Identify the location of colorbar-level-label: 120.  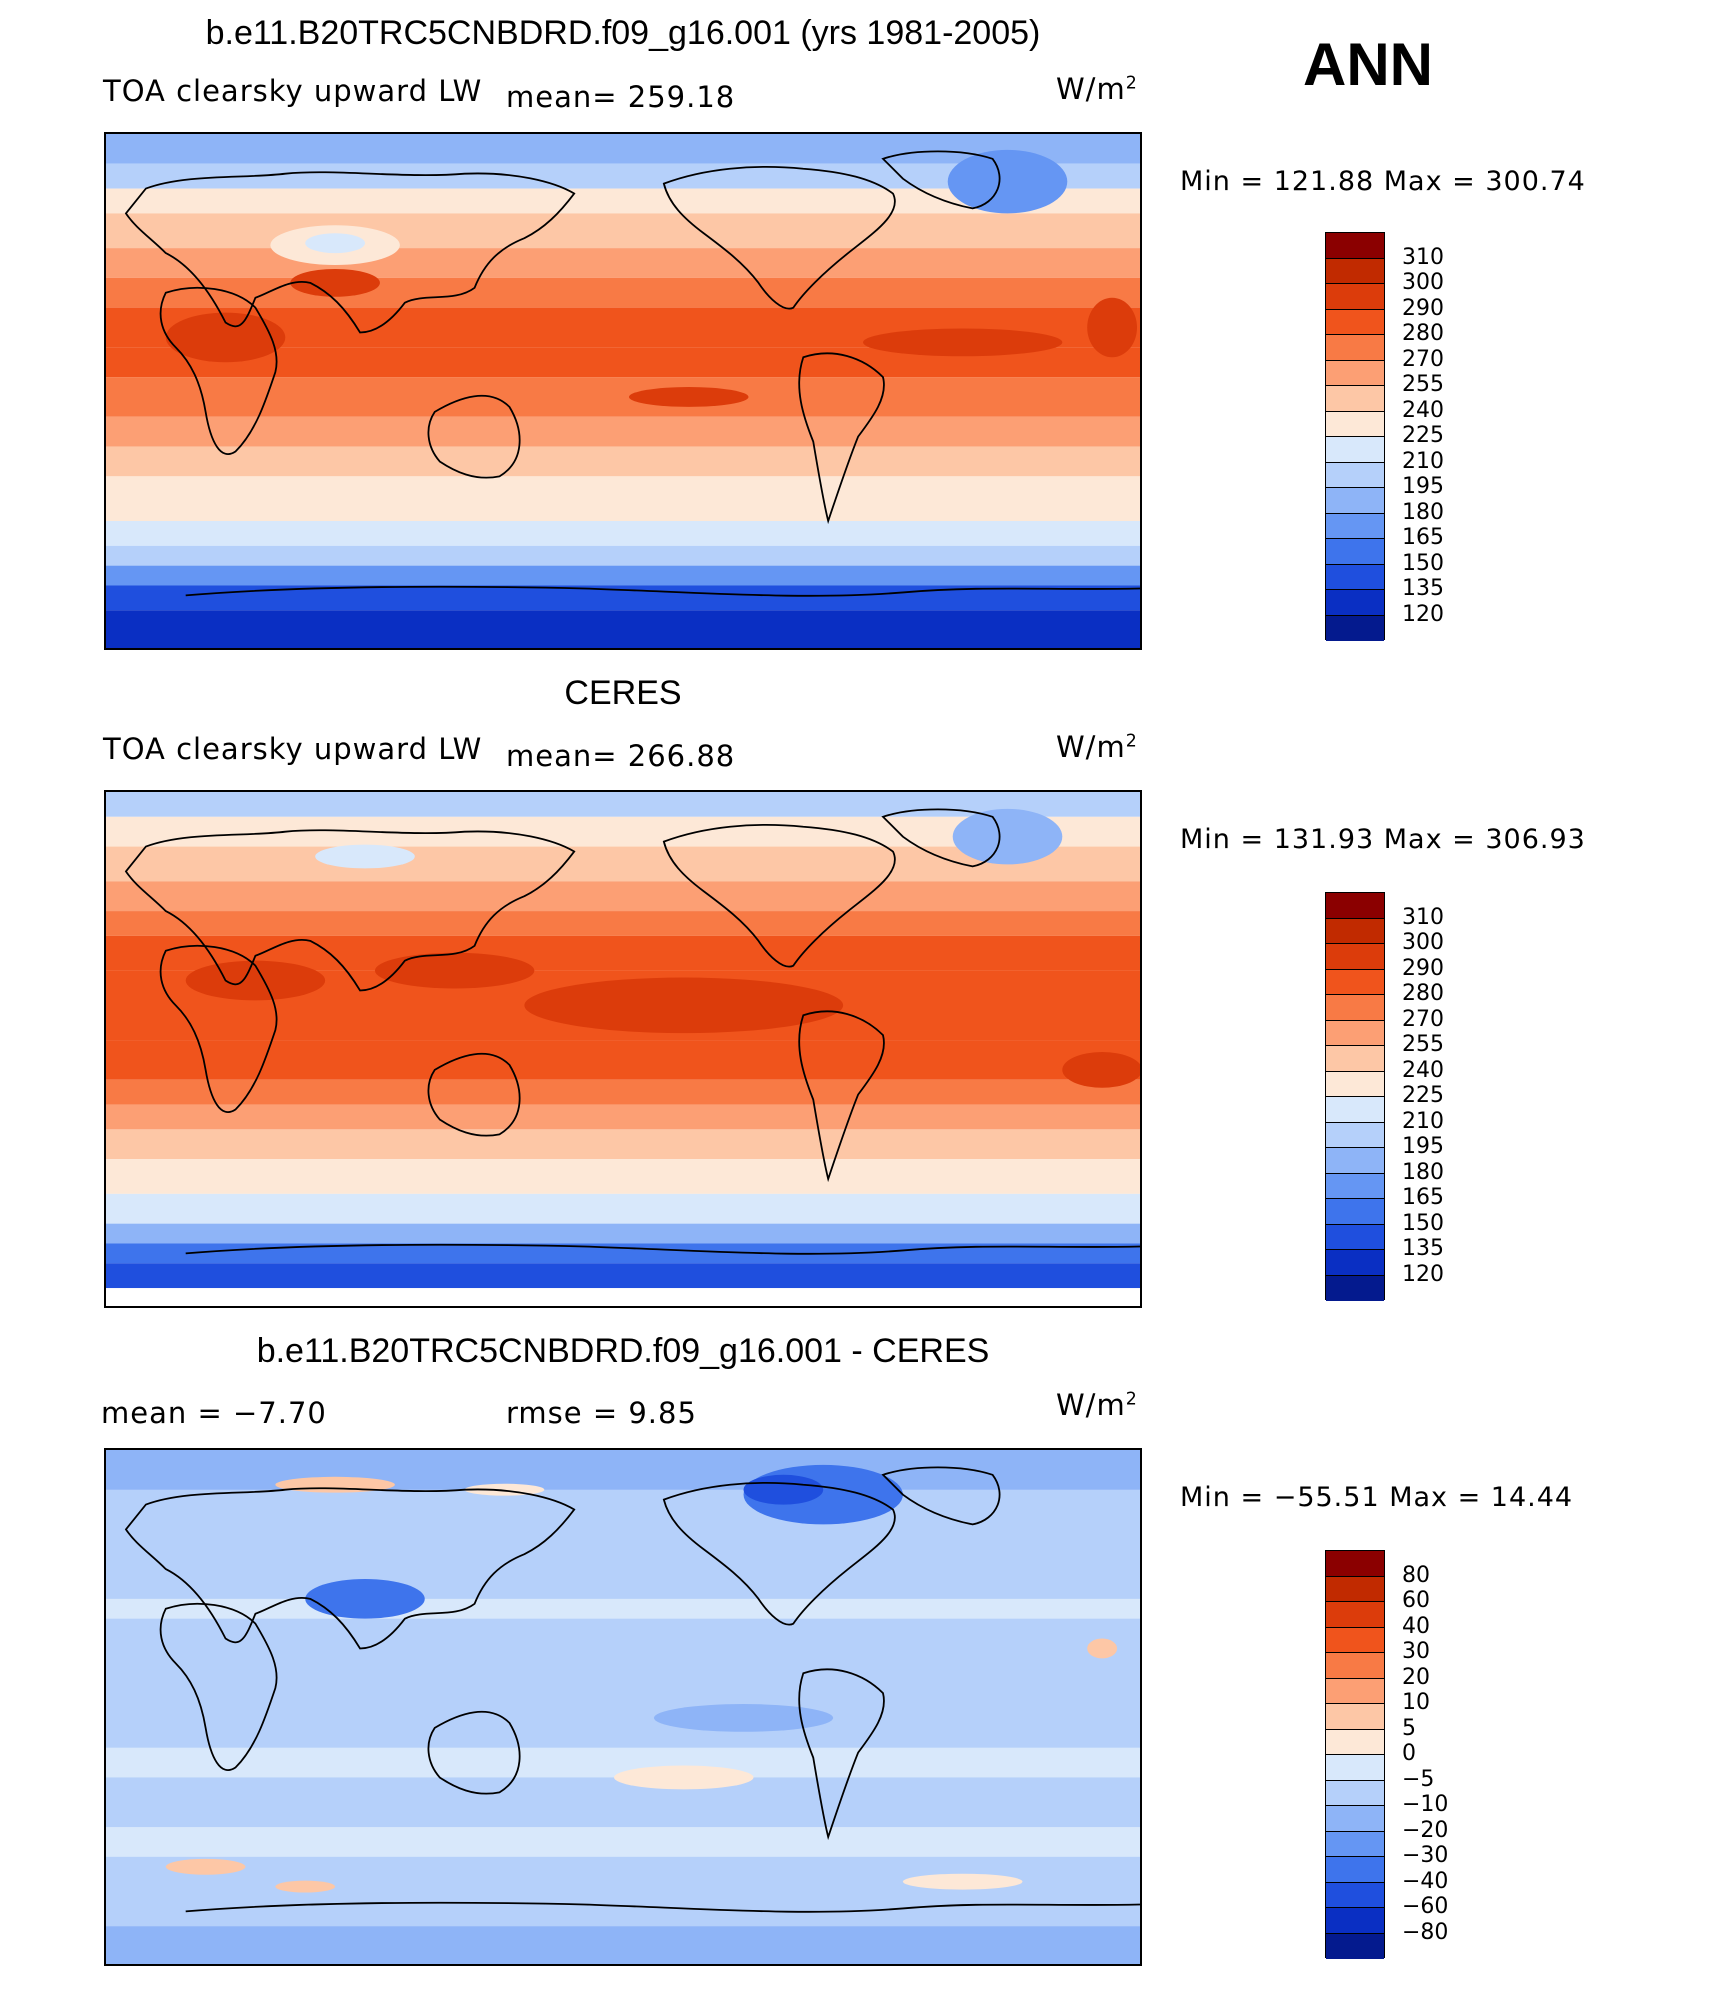
(1423, 1274).